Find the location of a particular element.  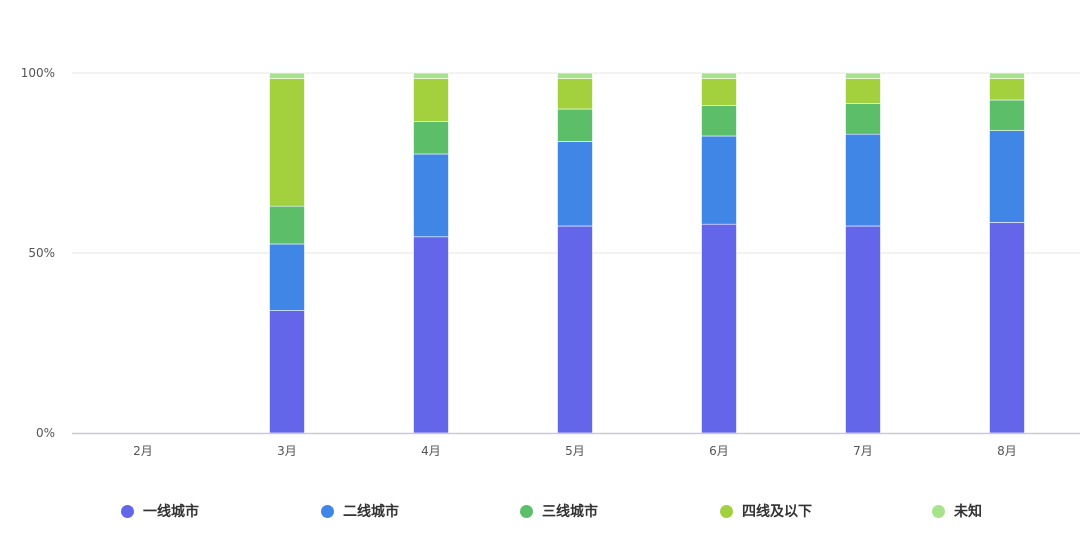

legend-item: 未知 is located at coordinates (957, 511).